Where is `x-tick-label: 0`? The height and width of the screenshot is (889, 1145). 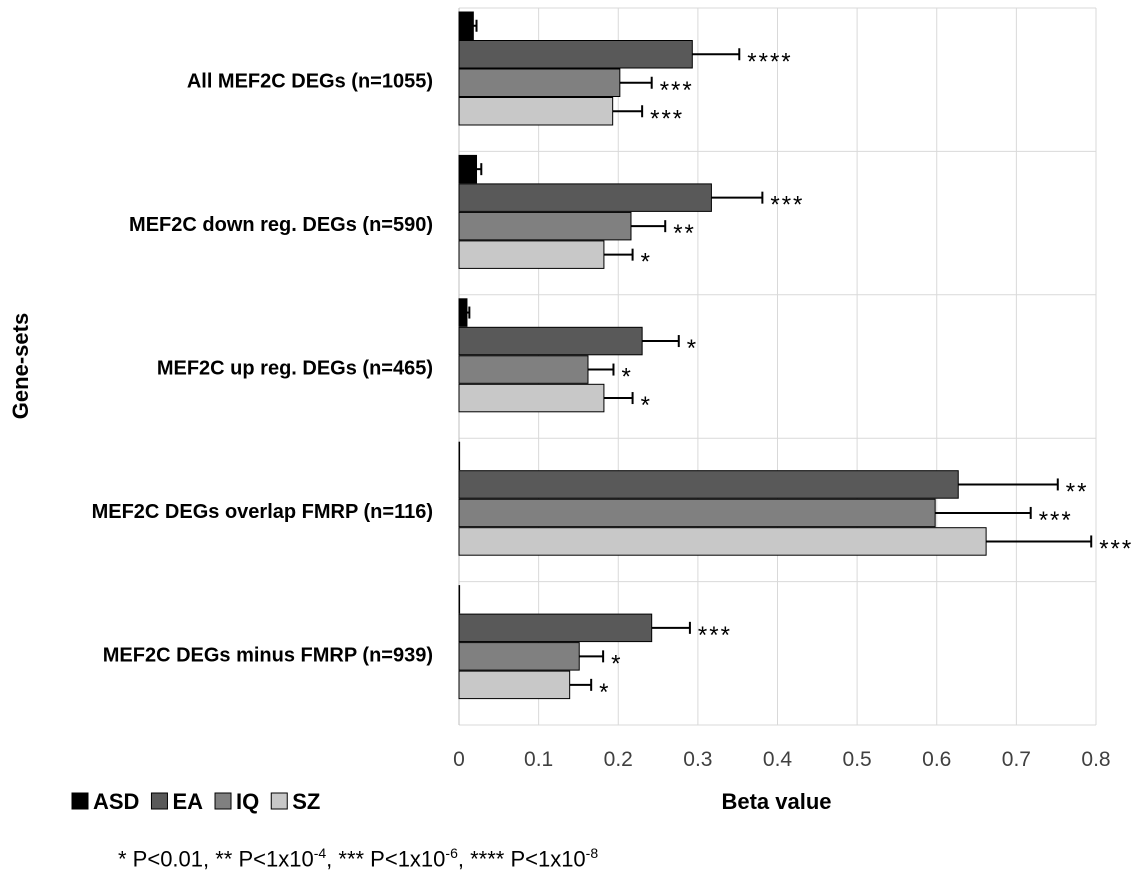
x-tick-label: 0 is located at coordinates (459, 759).